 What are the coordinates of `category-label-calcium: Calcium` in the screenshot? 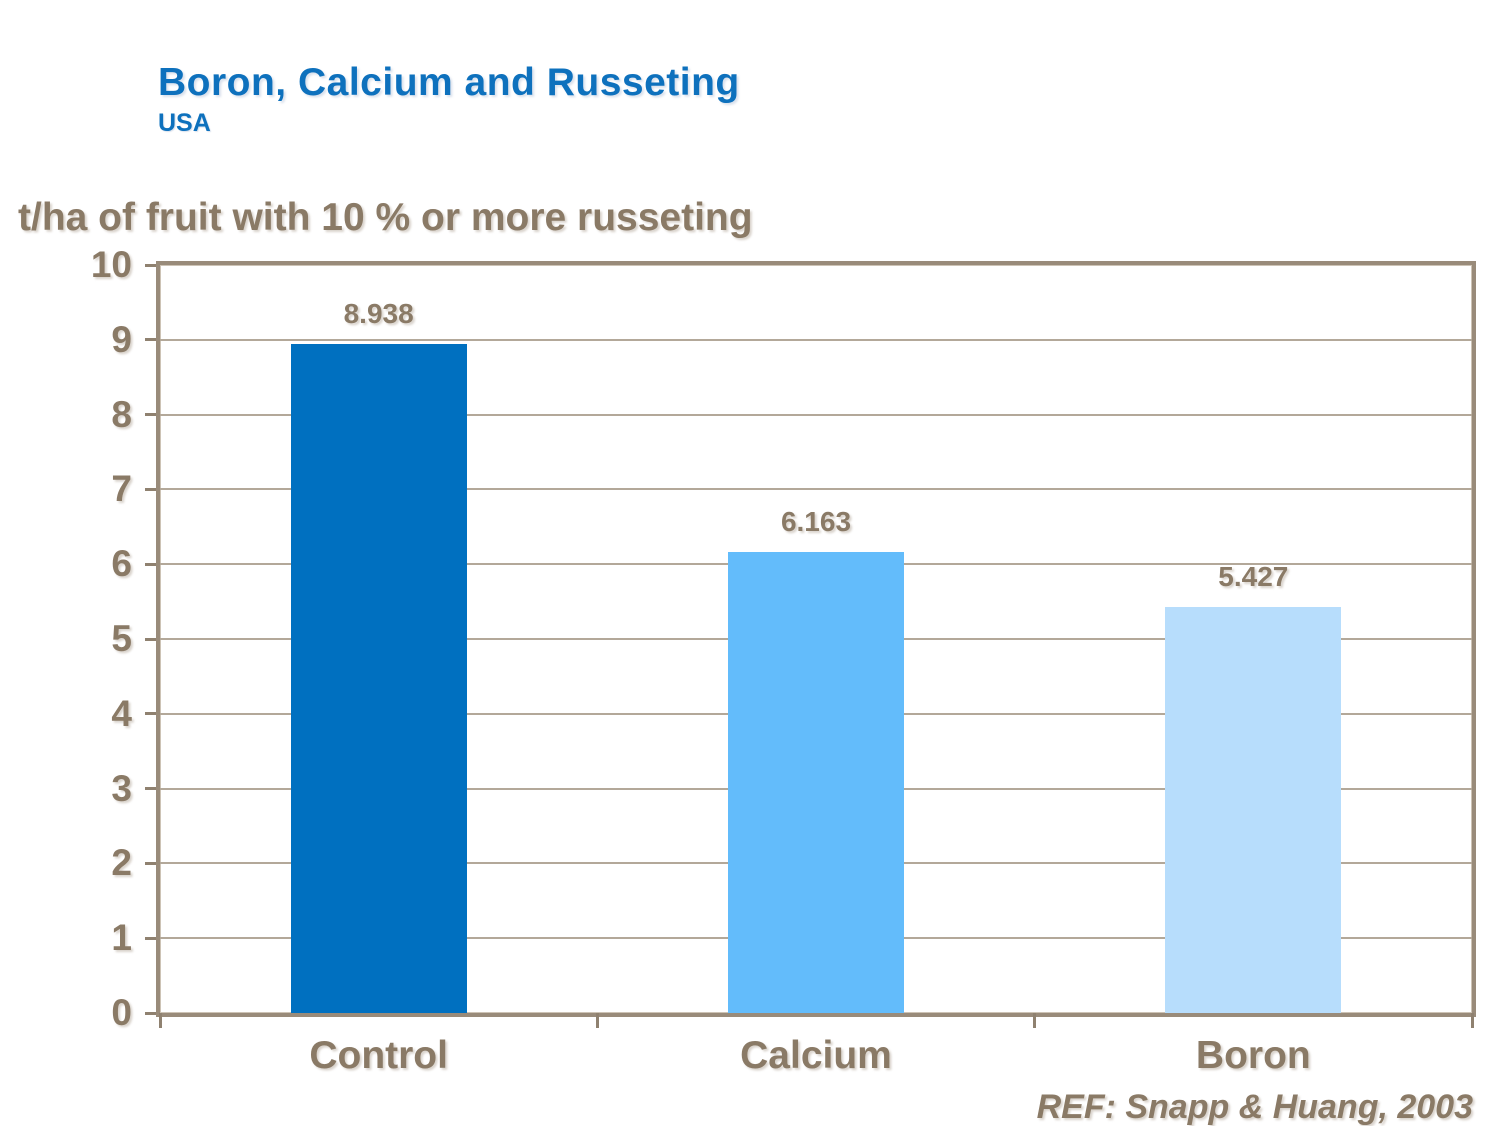 It's located at (816, 1055).